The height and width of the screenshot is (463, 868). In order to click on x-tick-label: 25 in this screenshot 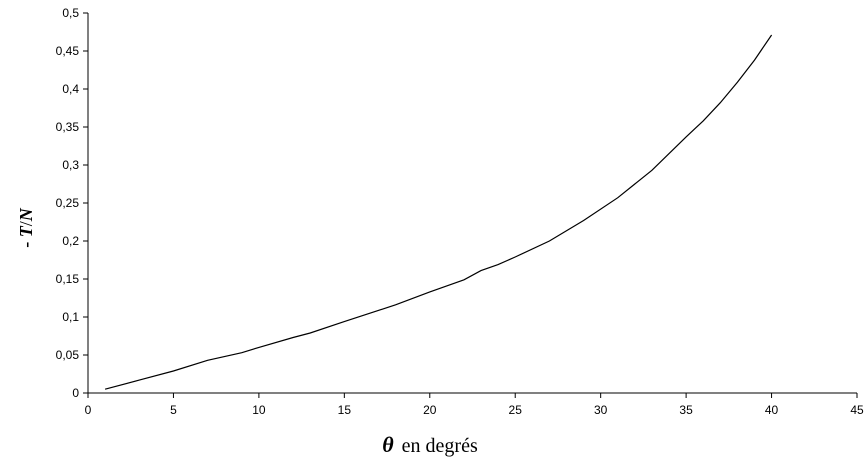, I will do `click(516, 410)`.